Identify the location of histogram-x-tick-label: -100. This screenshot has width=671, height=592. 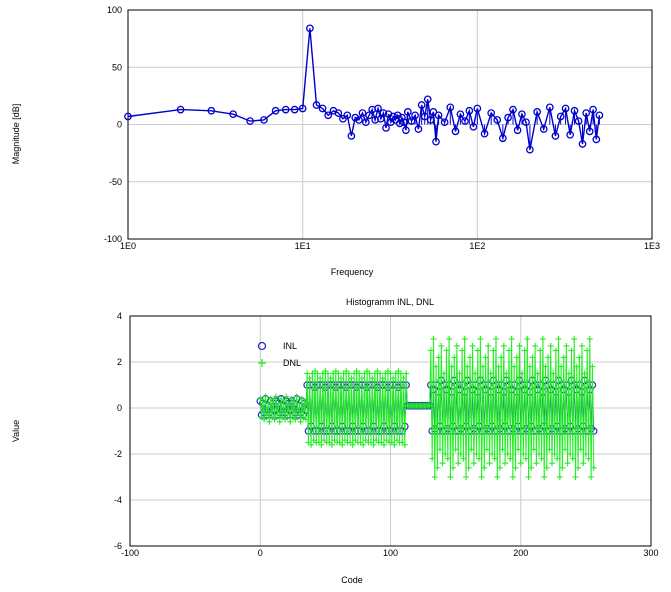
(130, 553).